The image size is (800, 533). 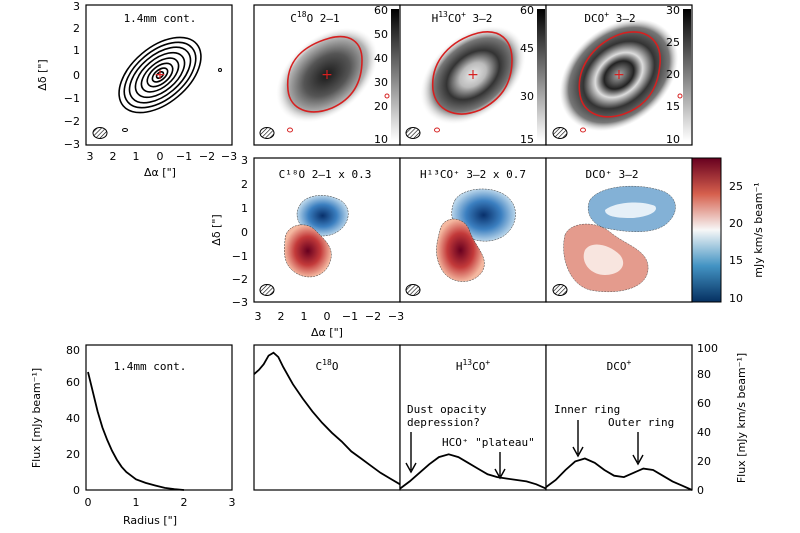 What do you see at coordinates (741, 418) in the screenshot?
I see `profile-right-y-label: Flux [mJy km/s beam⁻¹]` at bounding box center [741, 418].